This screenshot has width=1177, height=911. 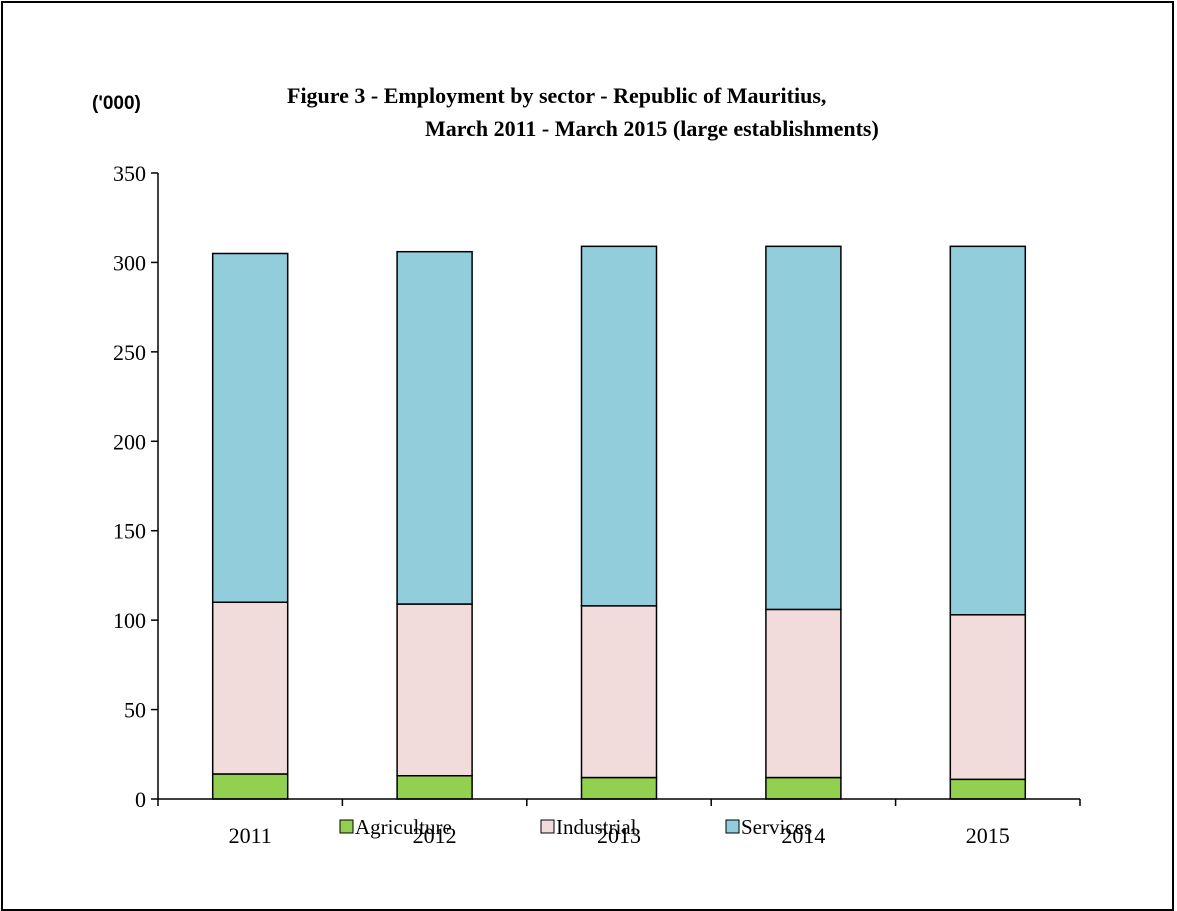 I want to click on legend: Agriculture Industrial Services, so click(x=575, y=827).